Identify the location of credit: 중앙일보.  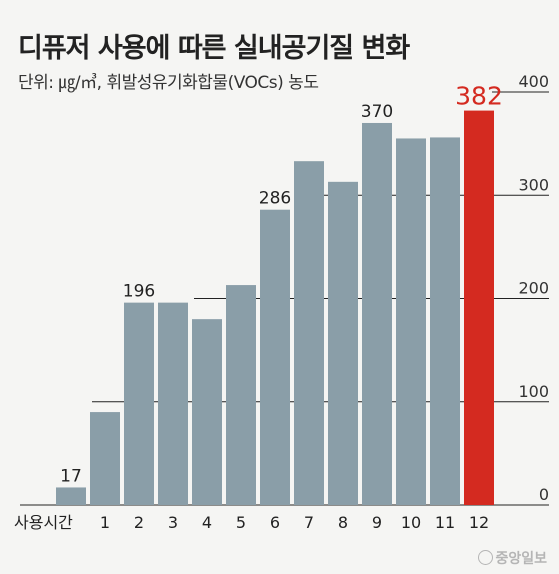
(512, 558).